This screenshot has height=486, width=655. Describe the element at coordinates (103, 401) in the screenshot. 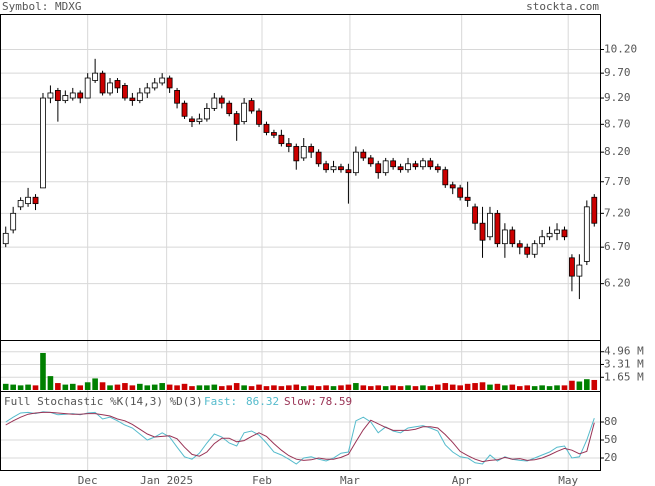

I see `stoch-title: Full Stochastic %K(14,3) %D(3)` at that location.